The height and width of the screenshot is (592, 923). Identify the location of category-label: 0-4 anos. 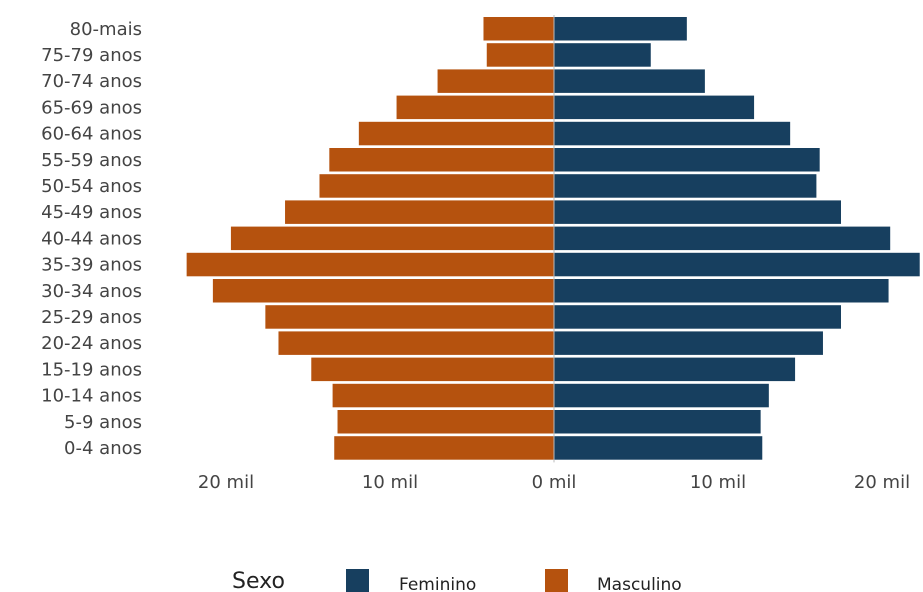
(103, 448).